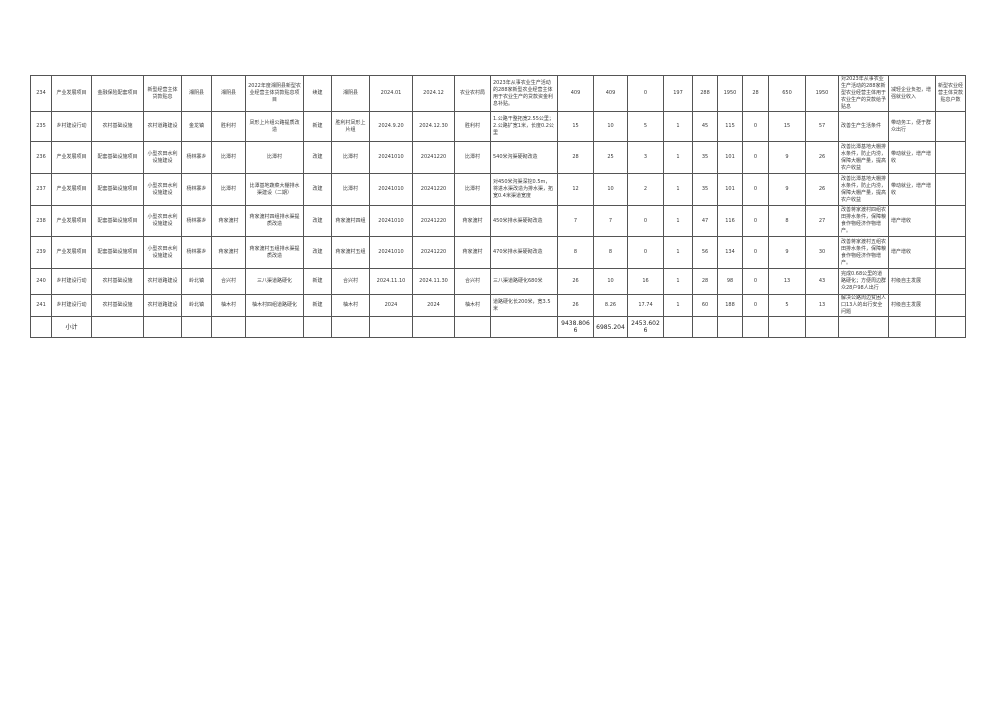 Image resolution: width=1000 pixels, height=701 pixels. I want to click on table-cell: 2022年度湘阴县新型农业经营主体贷款贴息项目, so click(274, 93).